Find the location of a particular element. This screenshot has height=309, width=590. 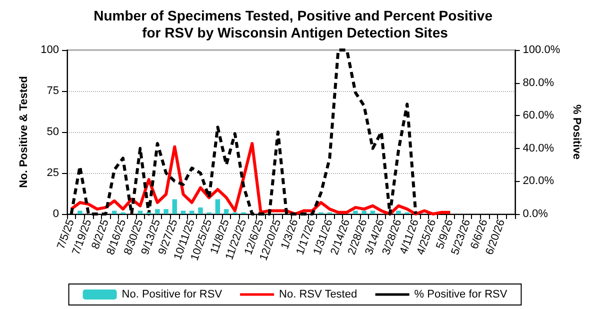

y2-tick-label: 80.0% is located at coordinates (538, 82).